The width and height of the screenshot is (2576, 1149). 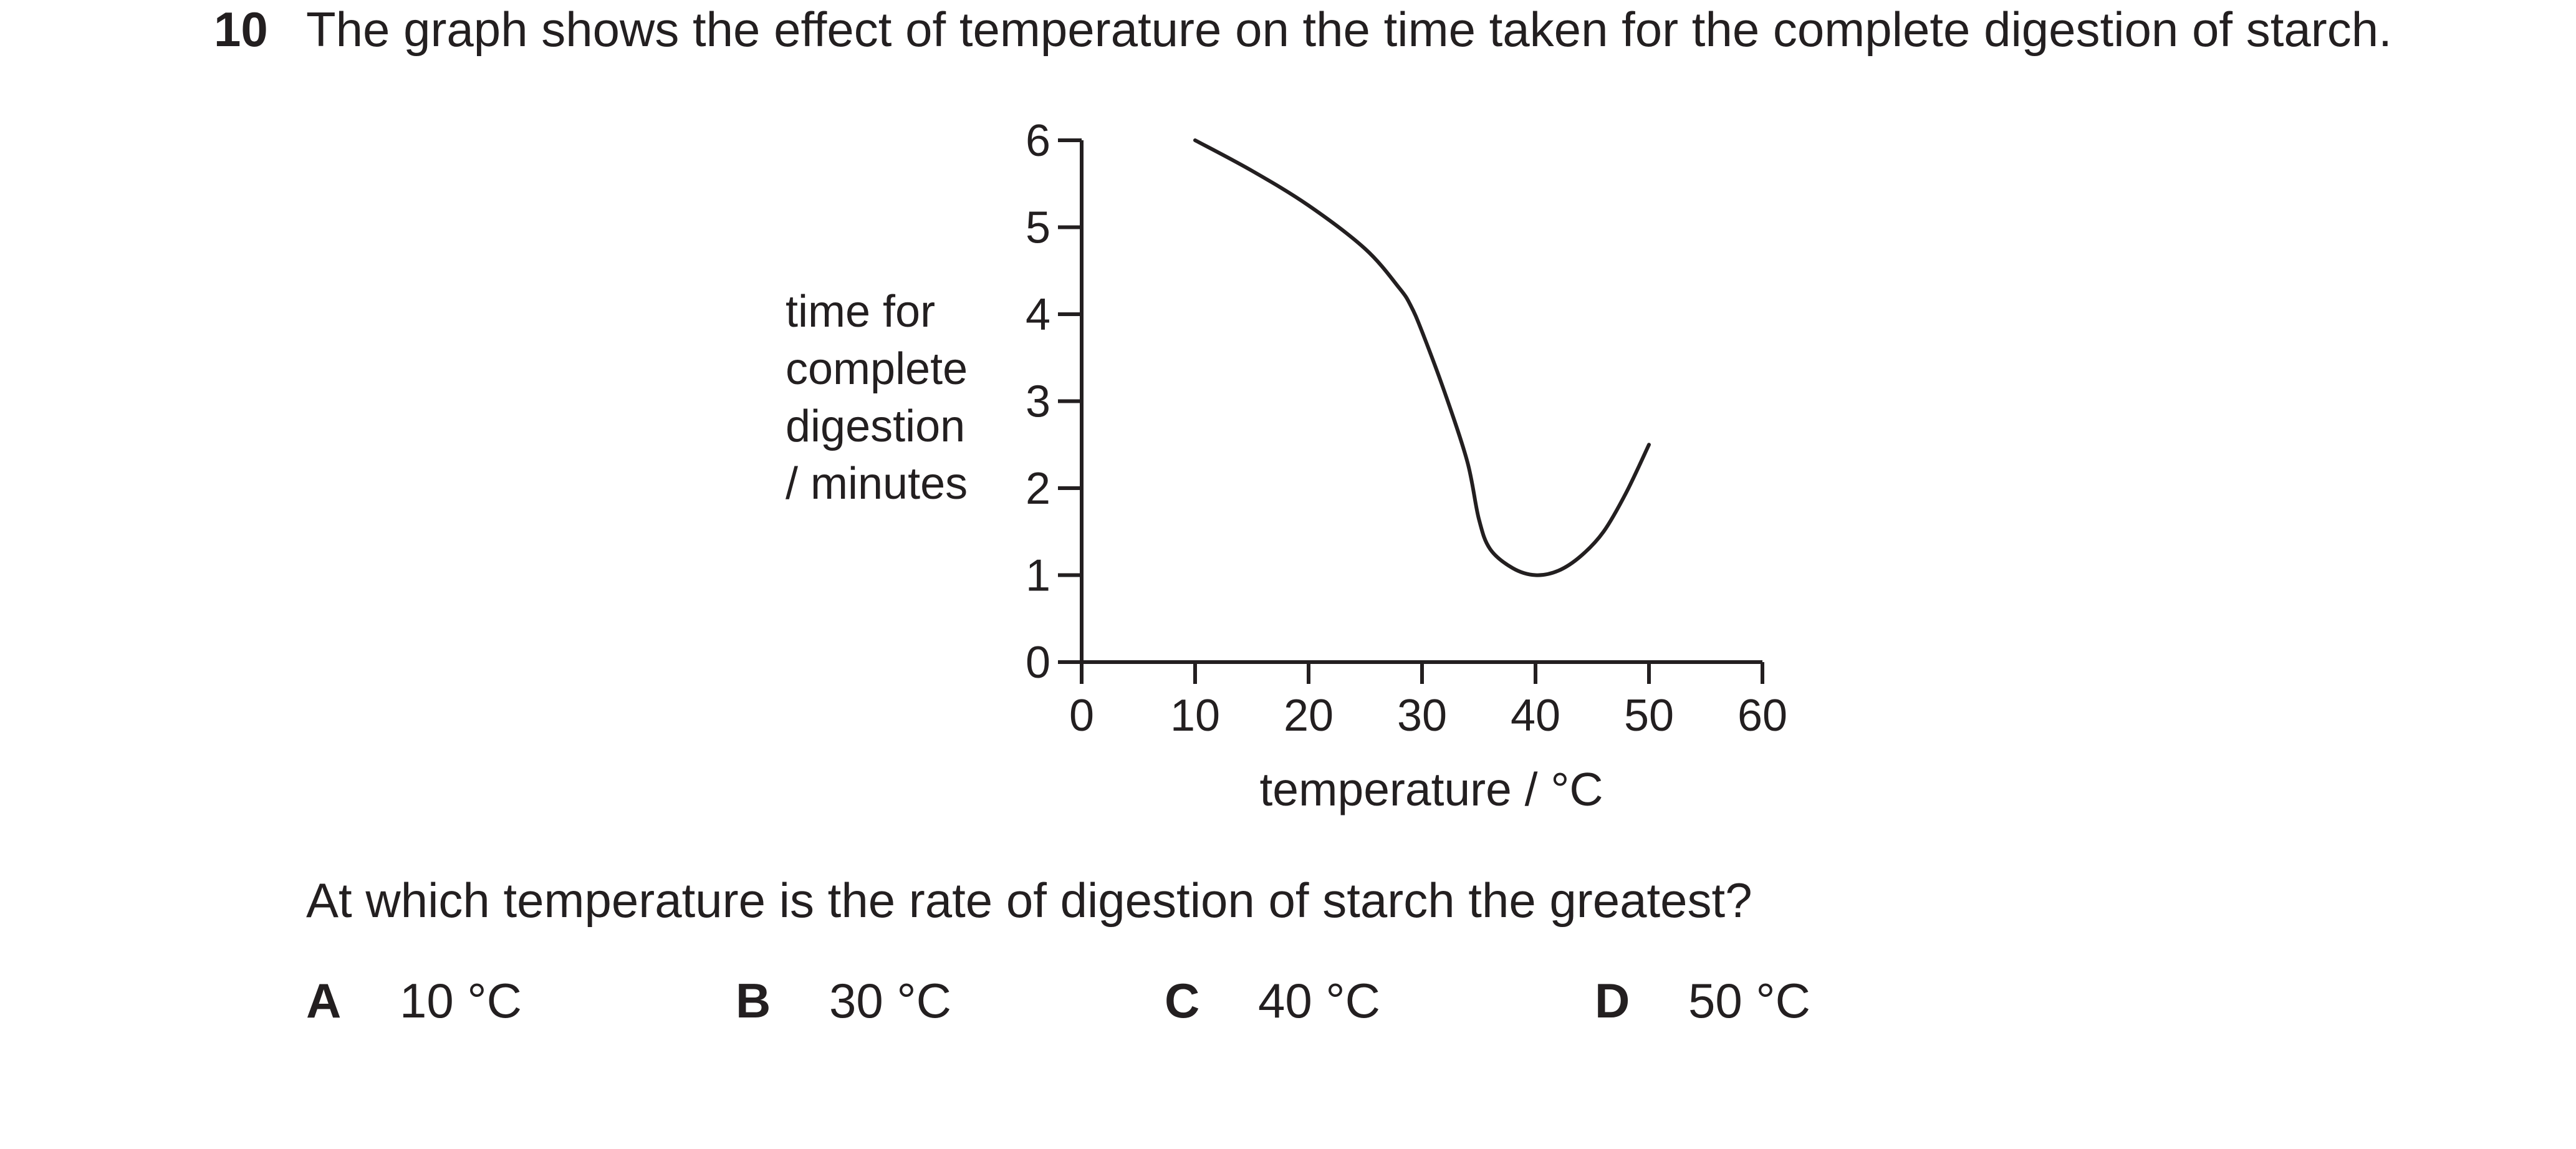 I want to click on option-d: D 50 °C, so click(x=1702, y=1000).